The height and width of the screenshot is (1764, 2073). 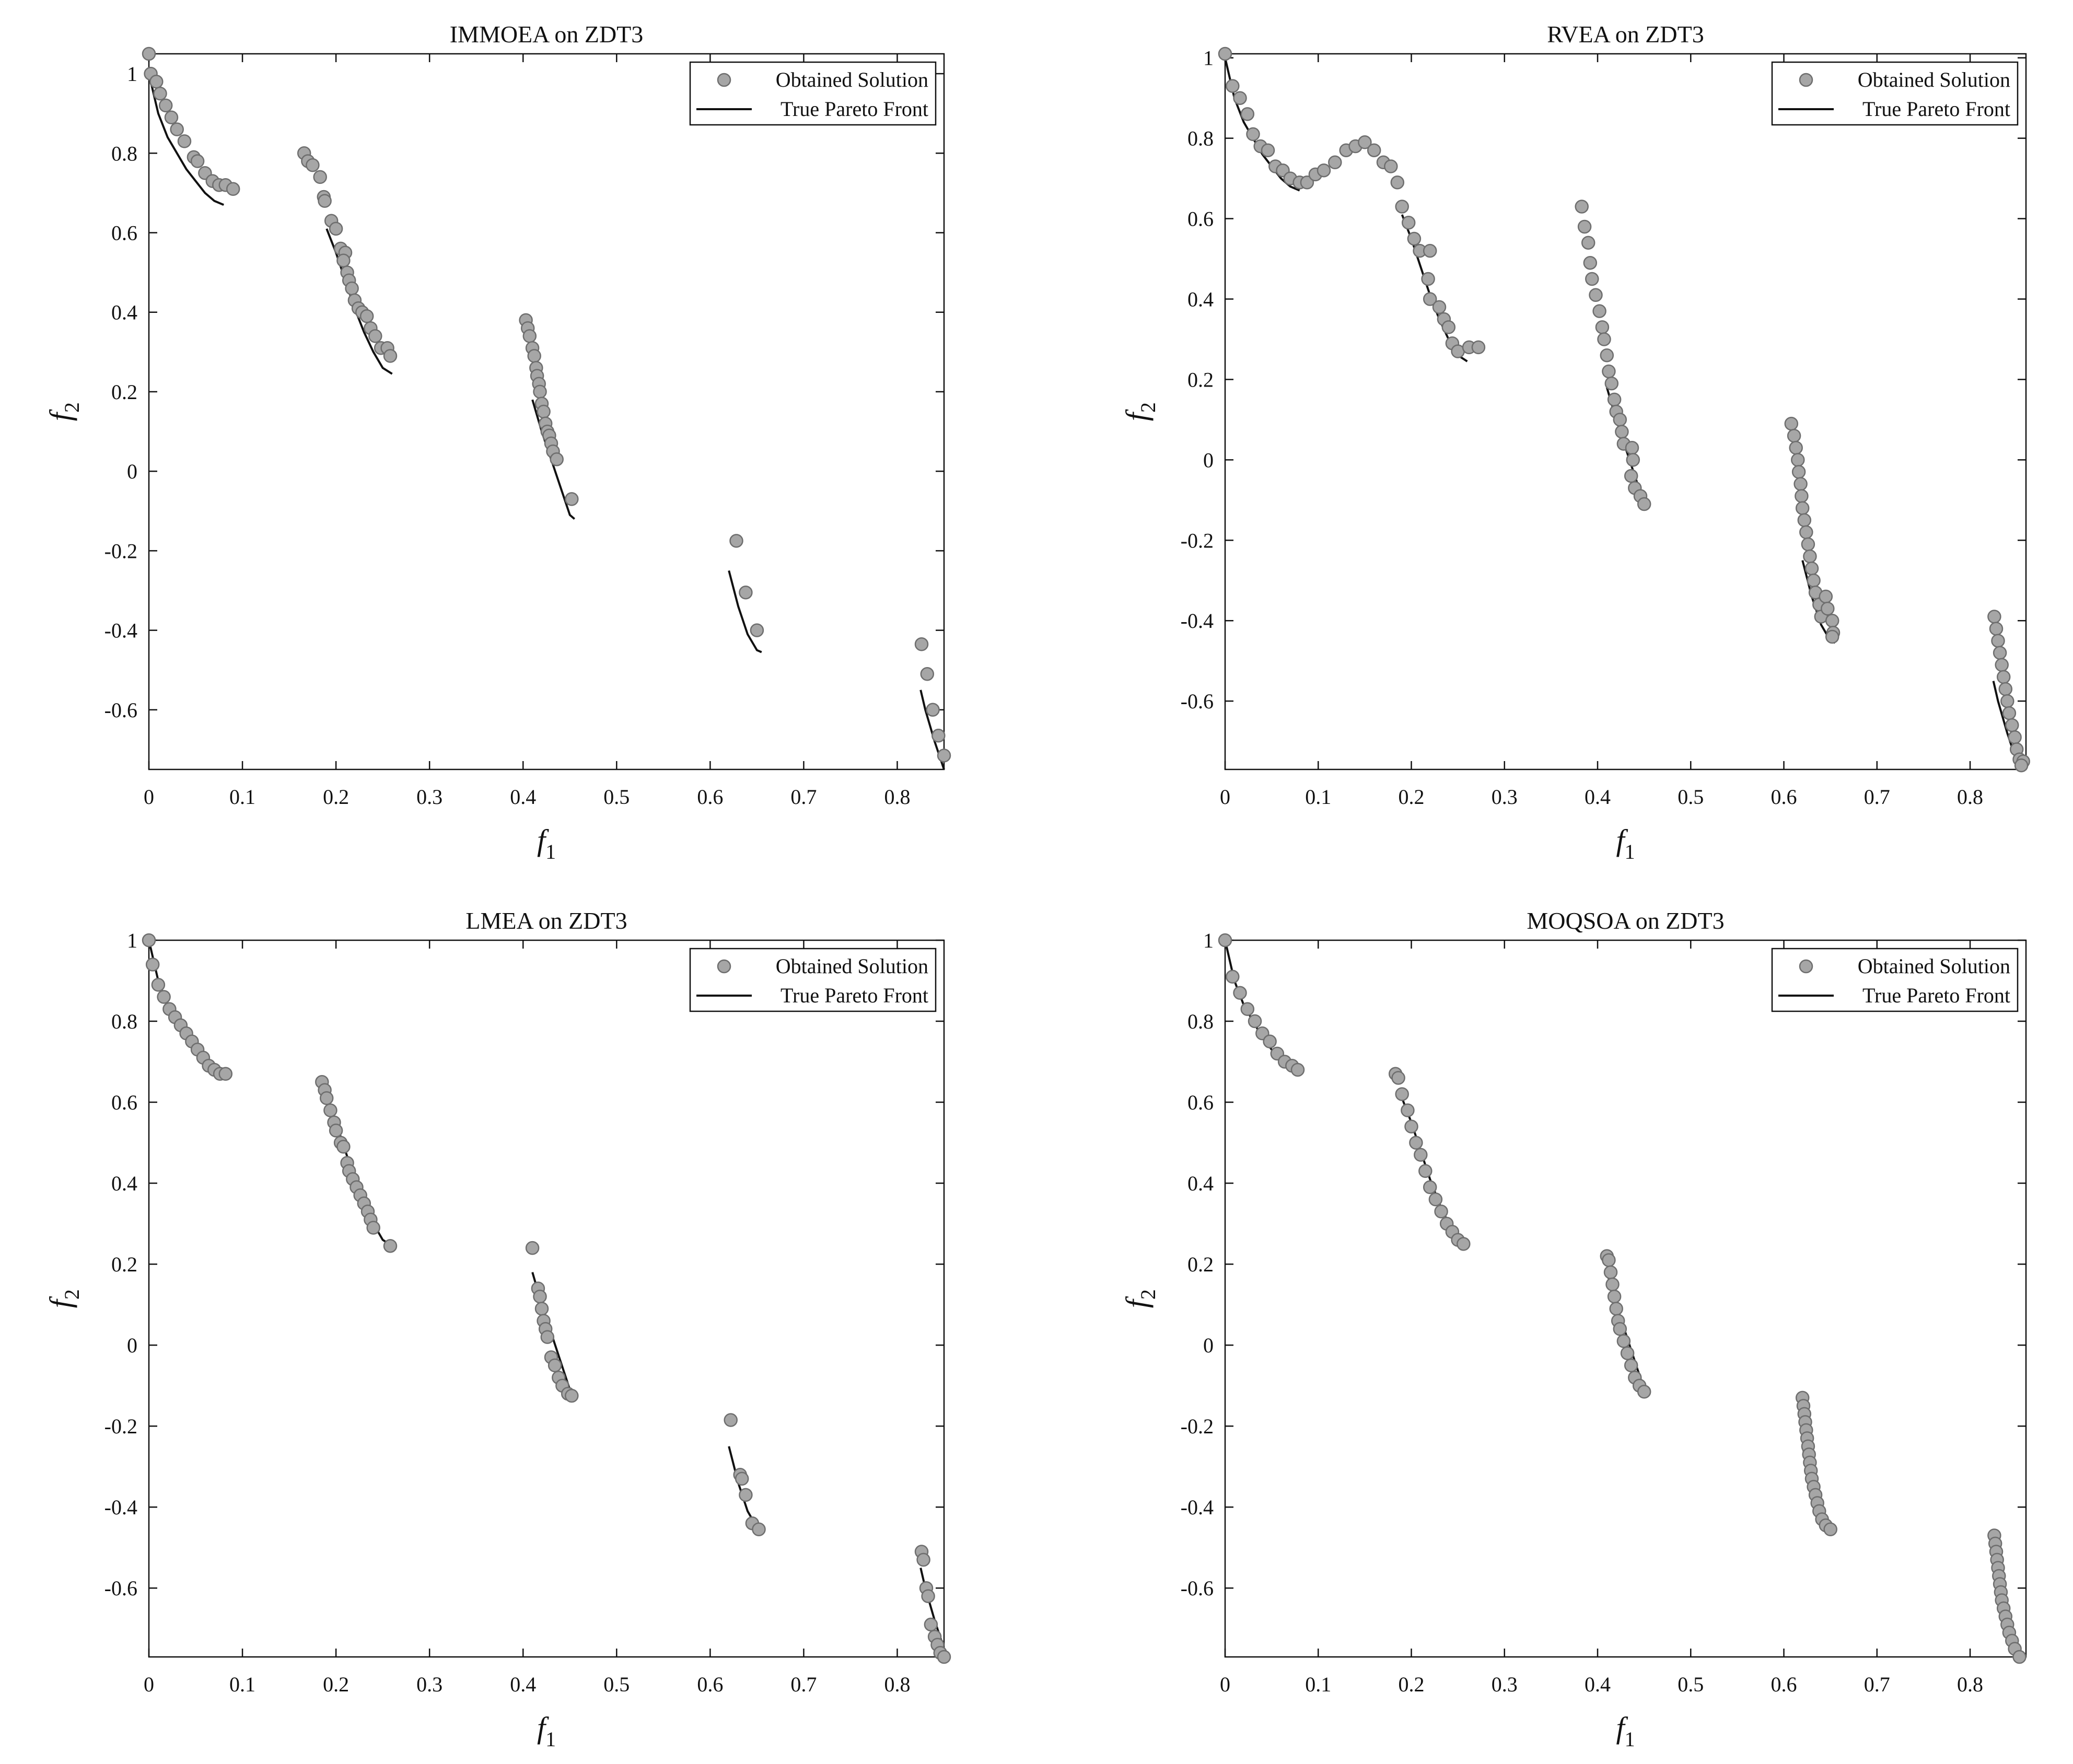 What do you see at coordinates (429, 797) in the screenshot?
I see `x-tick-label: 0.3` at bounding box center [429, 797].